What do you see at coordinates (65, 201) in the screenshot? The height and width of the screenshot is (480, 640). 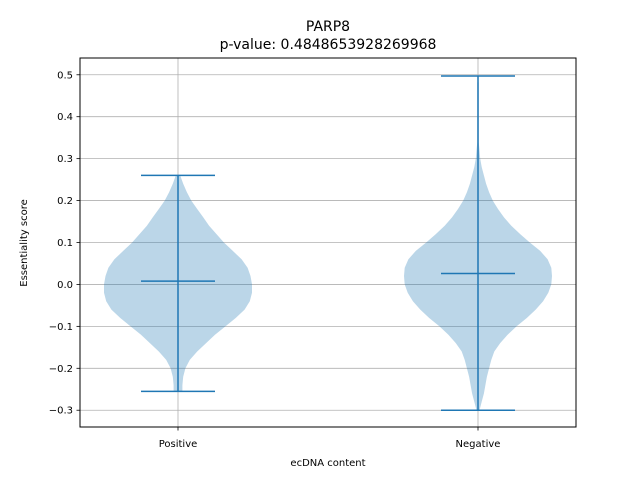 I see `y-tick-label: 0.2` at bounding box center [65, 201].